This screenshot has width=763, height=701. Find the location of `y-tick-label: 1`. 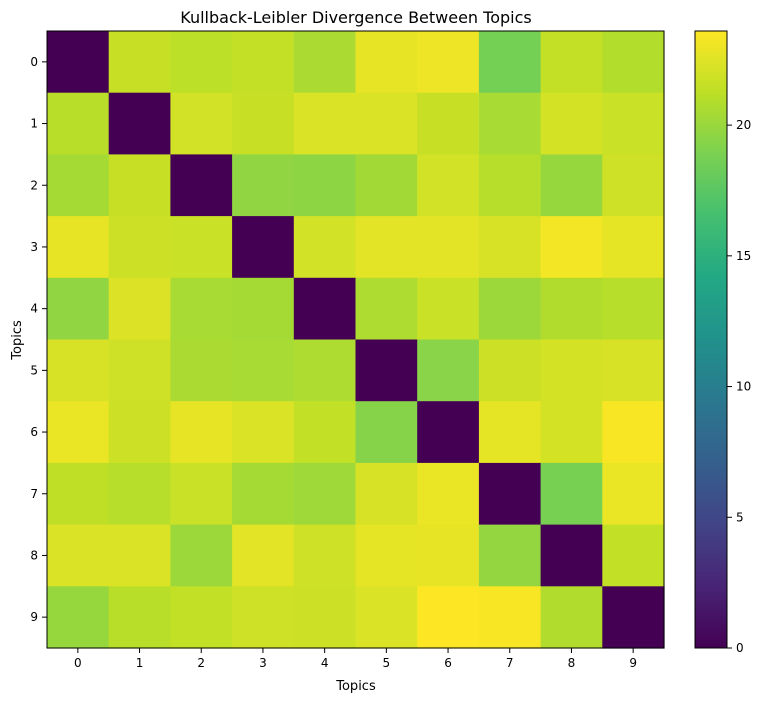

y-tick-label: 1 is located at coordinates (34, 124).